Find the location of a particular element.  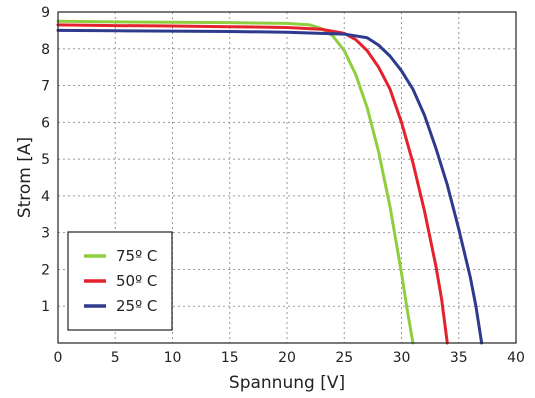

x-tick-label: 30 is located at coordinates (402, 358).